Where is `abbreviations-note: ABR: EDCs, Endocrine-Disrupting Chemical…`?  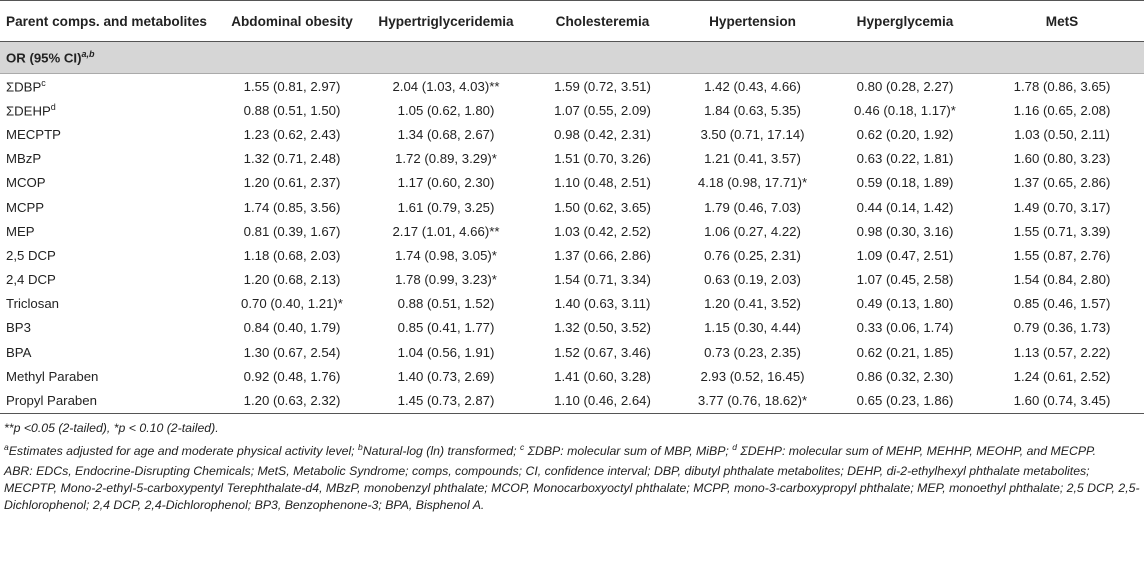
abbreviations-note: ABR: EDCs, Endocrine-Disrupting Chemical… is located at coordinates (572, 487).